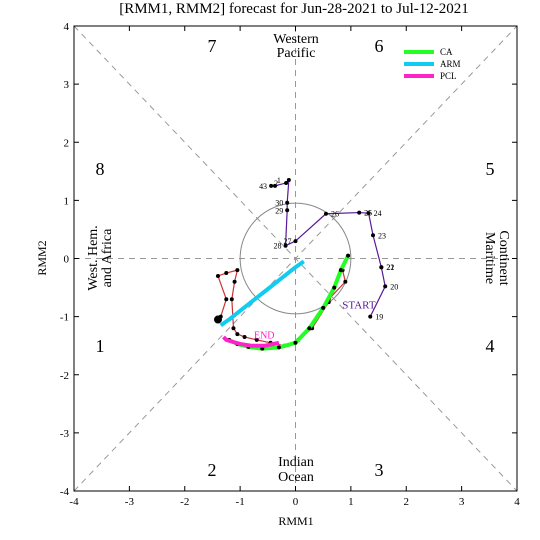 This screenshot has height=540, width=540. I want to click on x-axis-label: RMM1, so click(295, 521).